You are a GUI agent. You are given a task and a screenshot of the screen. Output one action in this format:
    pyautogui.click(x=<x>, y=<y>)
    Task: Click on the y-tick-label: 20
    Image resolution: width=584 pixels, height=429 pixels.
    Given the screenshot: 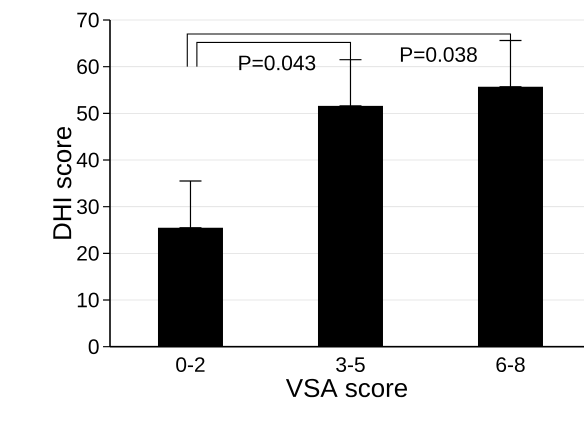 What is the action you would take?
    pyautogui.click(x=88, y=253)
    